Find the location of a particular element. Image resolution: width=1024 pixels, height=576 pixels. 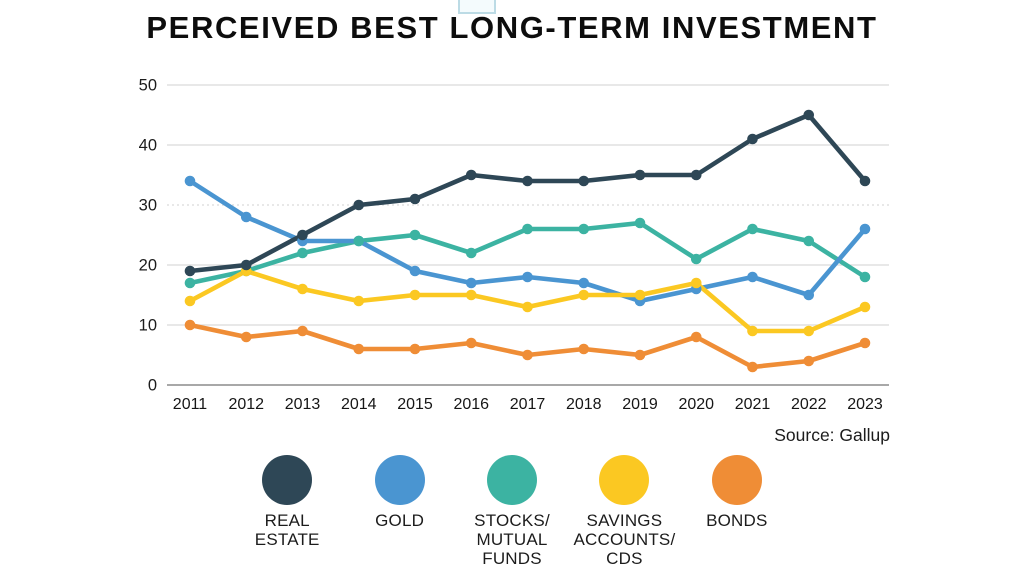

data-point-bonds-2020 is located at coordinates (696, 337).